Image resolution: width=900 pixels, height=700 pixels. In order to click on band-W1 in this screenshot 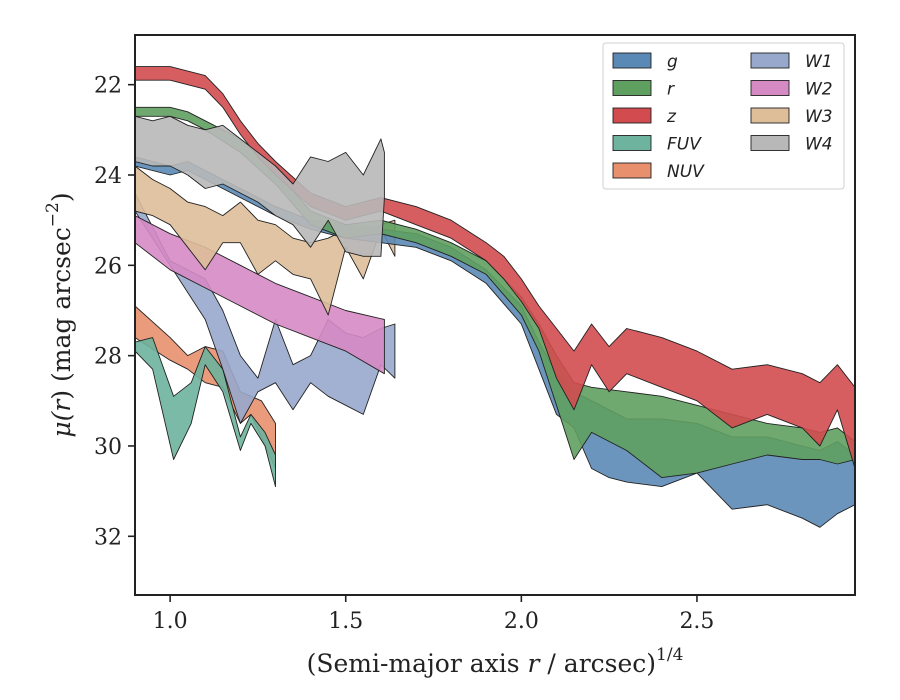, I will do `click(265, 308)`.